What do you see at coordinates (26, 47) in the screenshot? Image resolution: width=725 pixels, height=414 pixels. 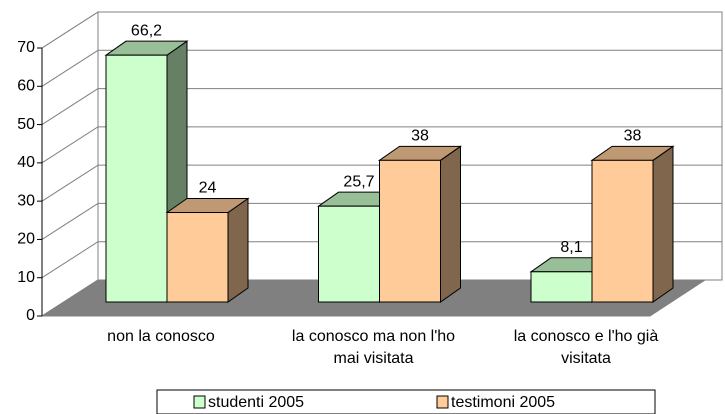 I see `y-tick-label: 70` at bounding box center [26, 47].